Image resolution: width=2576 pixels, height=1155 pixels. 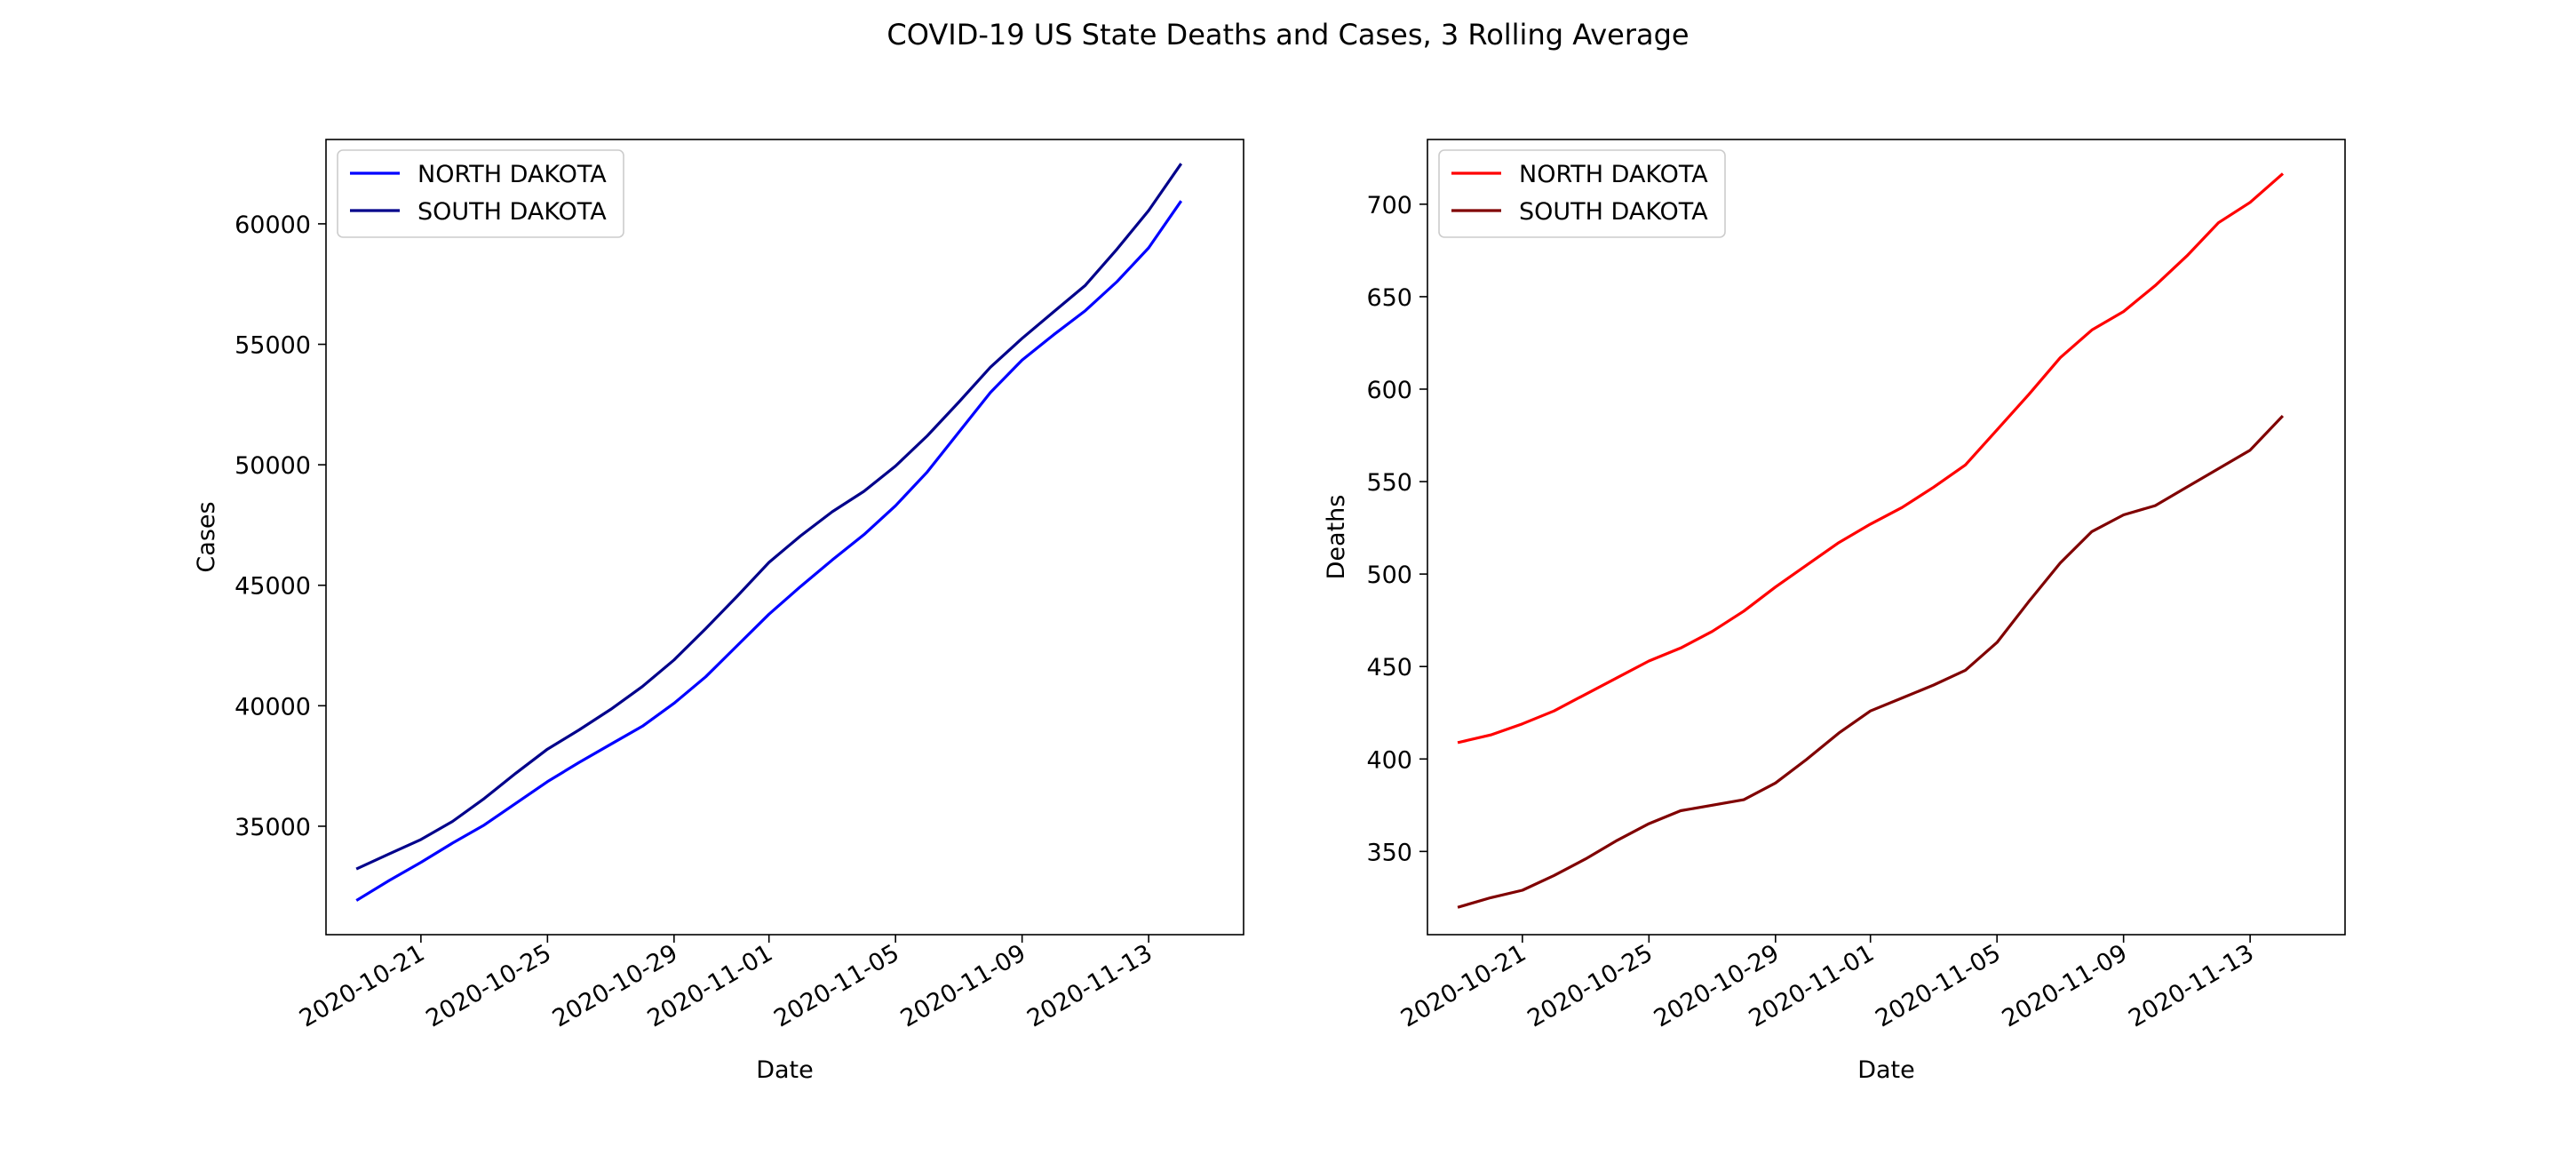 What do you see at coordinates (1389, 390) in the screenshot?
I see `y-tick-label: 600` at bounding box center [1389, 390].